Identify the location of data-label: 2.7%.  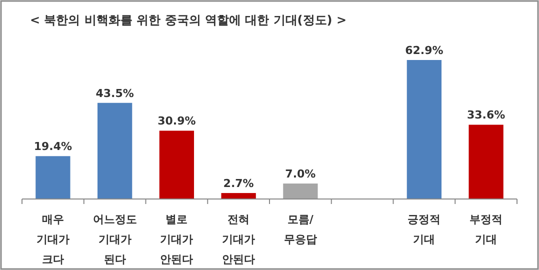
(238, 183).